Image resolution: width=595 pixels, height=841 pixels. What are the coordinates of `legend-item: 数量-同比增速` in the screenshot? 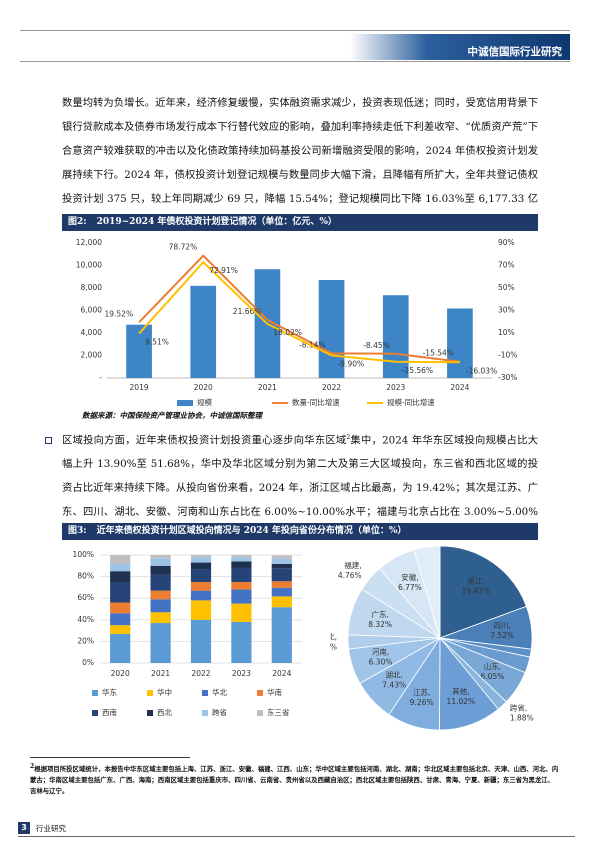 It's located at (306, 402).